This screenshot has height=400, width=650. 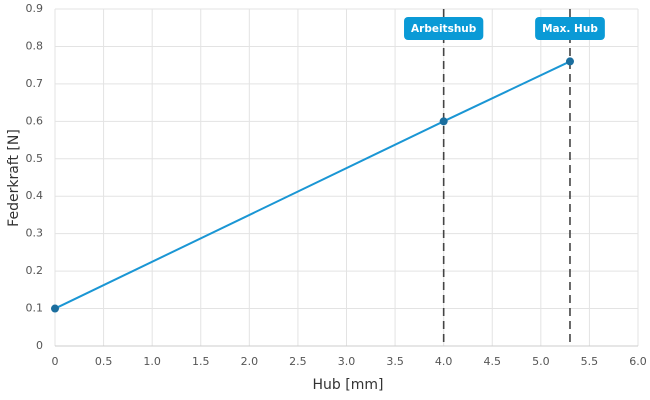 I want to click on annotation: Max. Hub, so click(x=570, y=28).